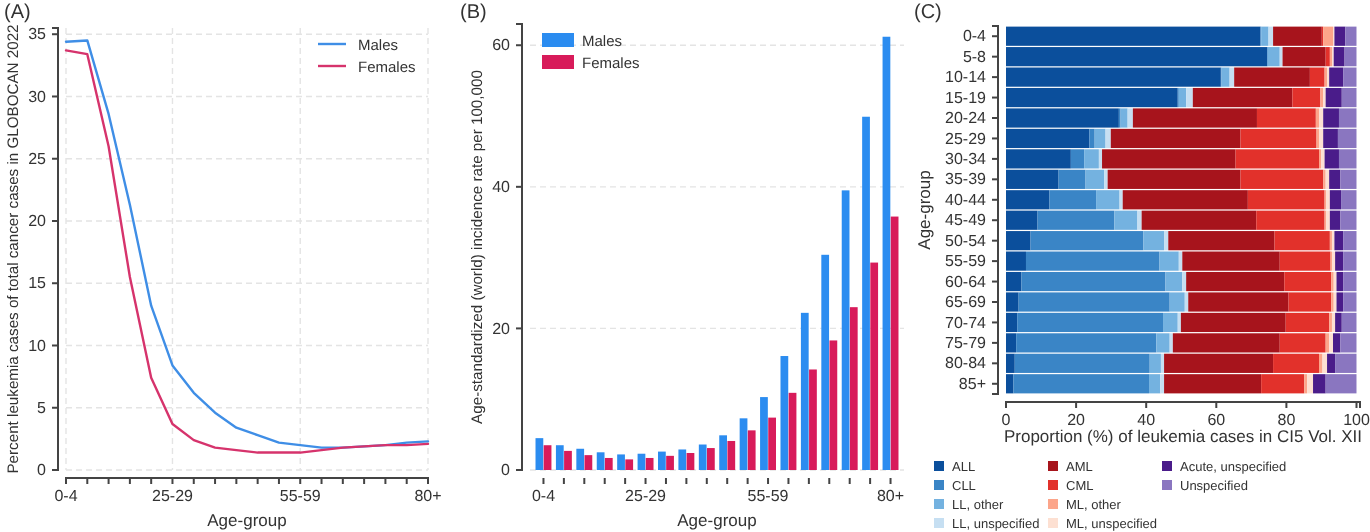 The image size is (1370, 532). What do you see at coordinates (1077, 420) in the screenshot?
I see `x-tick-label: 20` at bounding box center [1077, 420].